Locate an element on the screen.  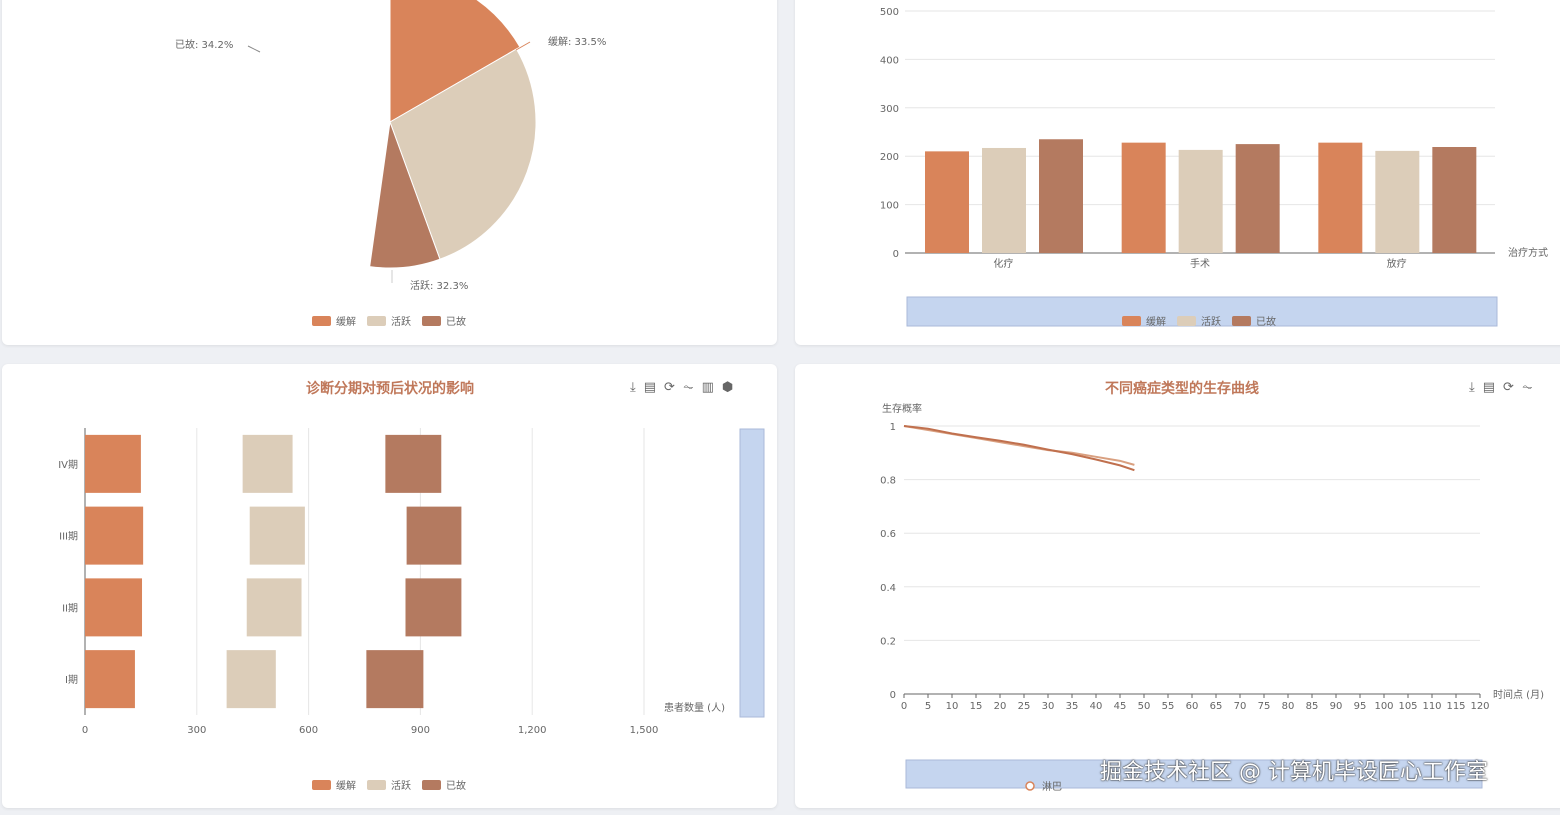
x-tick-label: 20 is located at coordinates (1000, 706).